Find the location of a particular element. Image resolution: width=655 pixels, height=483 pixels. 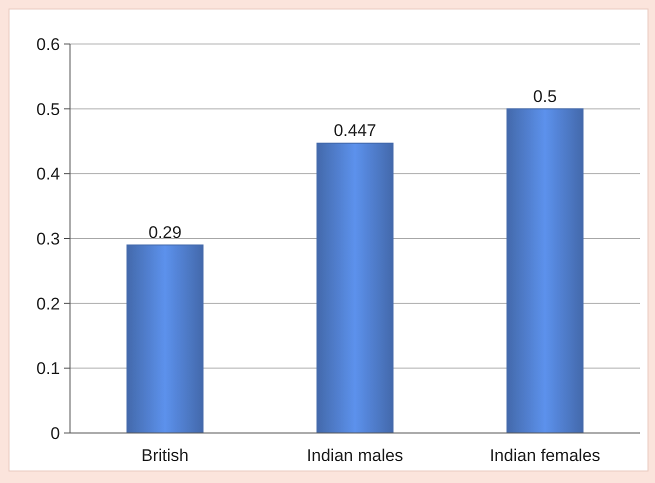

data-label: 0.447 is located at coordinates (355, 130).